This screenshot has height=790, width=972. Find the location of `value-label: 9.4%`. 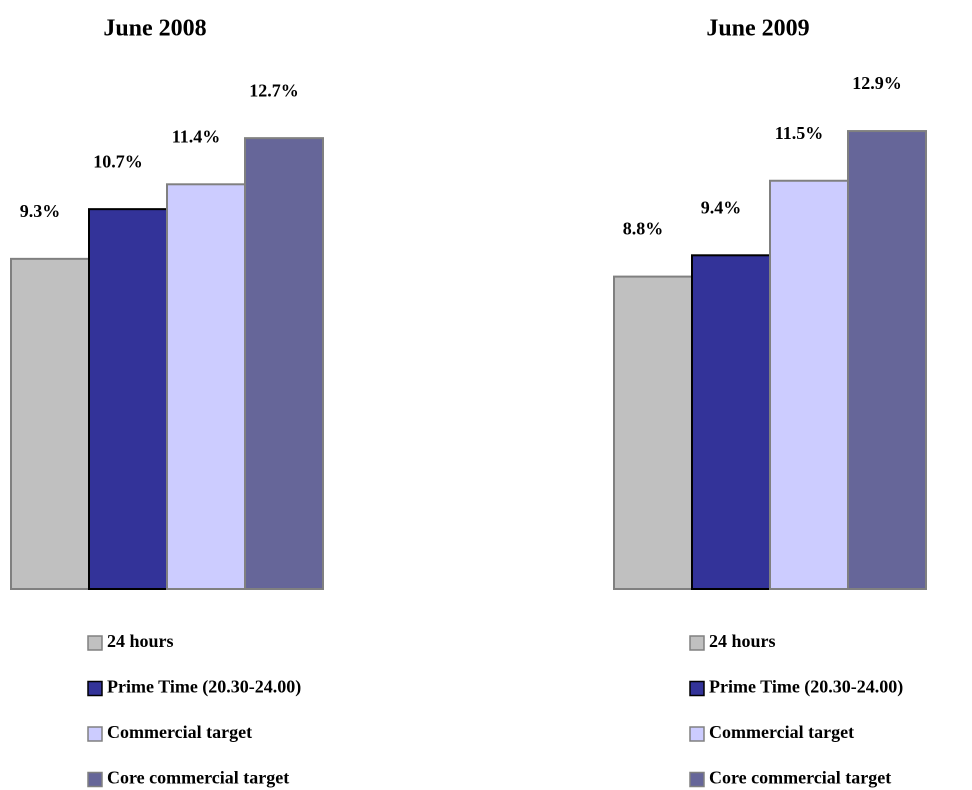

value-label: 9.4% is located at coordinates (721, 207).